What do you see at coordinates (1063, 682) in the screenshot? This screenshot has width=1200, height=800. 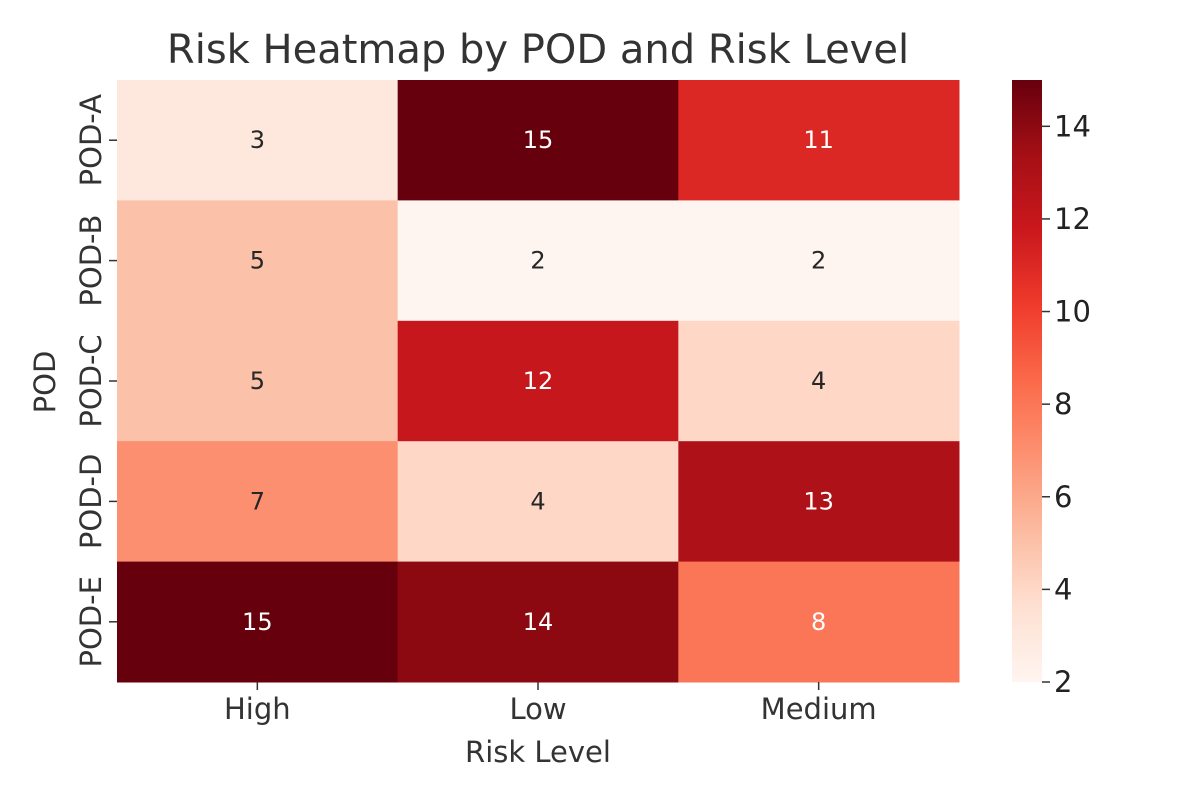 I see `colorbar-tick-label: 2` at bounding box center [1063, 682].